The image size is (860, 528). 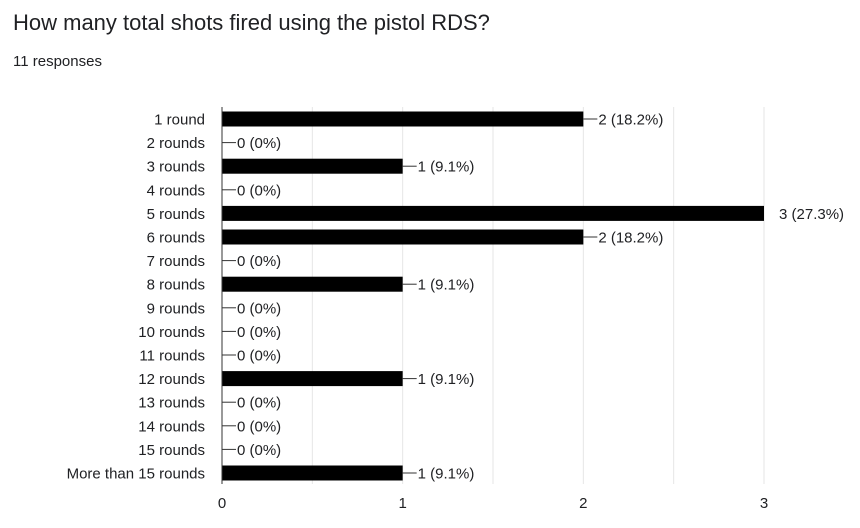 I want to click on category-label: 13 rounds, so click(x=171, y=403).